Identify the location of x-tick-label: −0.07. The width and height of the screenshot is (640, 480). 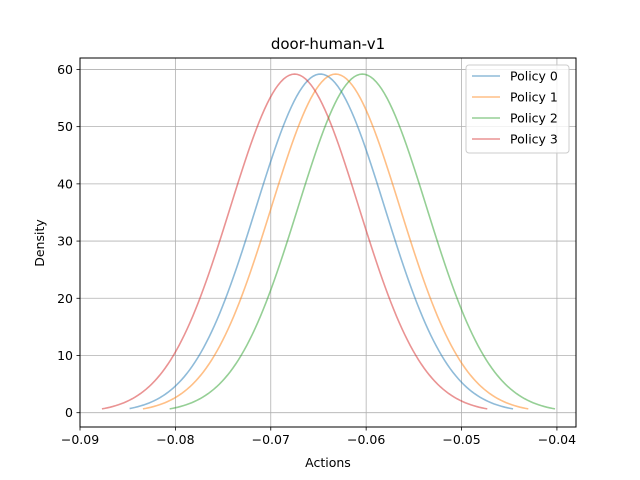
(271, 439).